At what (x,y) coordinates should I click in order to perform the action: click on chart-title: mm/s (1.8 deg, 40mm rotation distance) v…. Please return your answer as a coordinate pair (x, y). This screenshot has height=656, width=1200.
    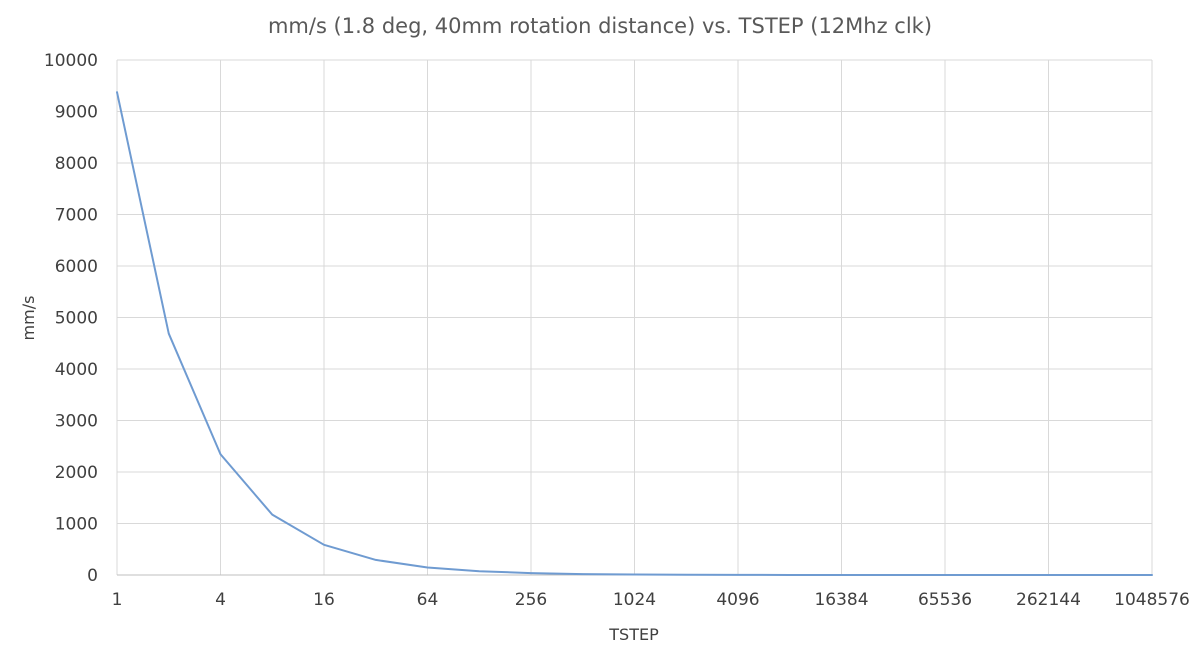
    Looking at the image, I should click on (600, 26).